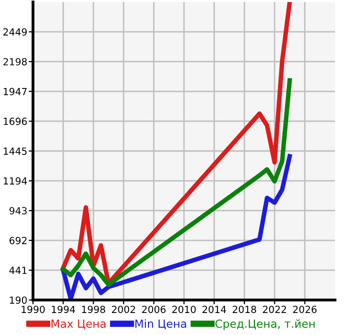 The image size is (345, 335). I want to click on y-tick-label: 1445, so click(15, 151).